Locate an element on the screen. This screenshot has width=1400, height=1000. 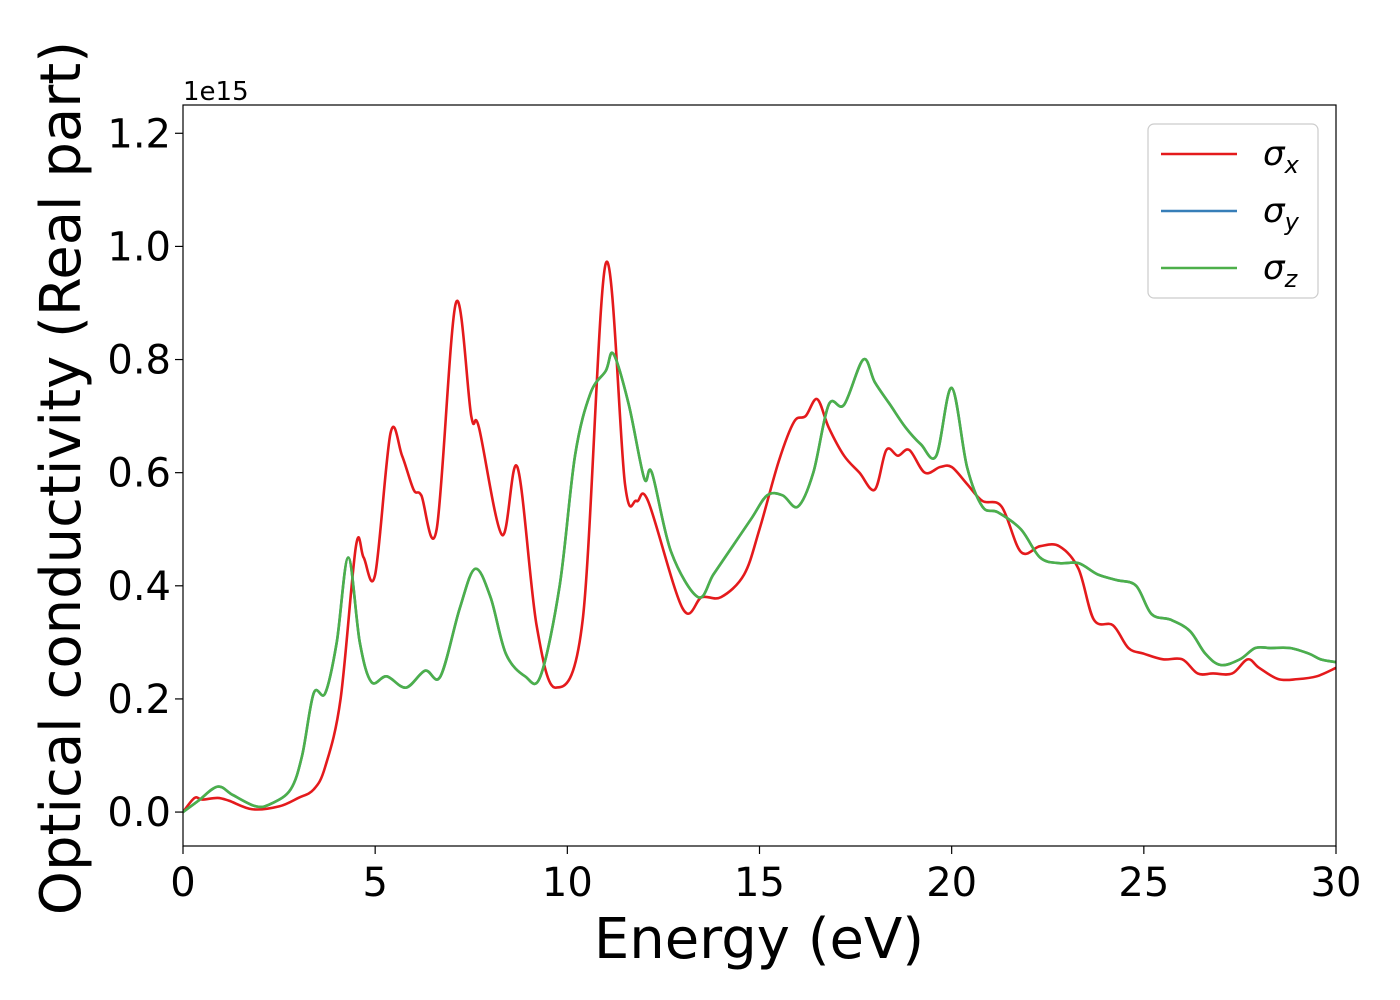
x-tick-label: 30 is located at coordinates (1336, 883).